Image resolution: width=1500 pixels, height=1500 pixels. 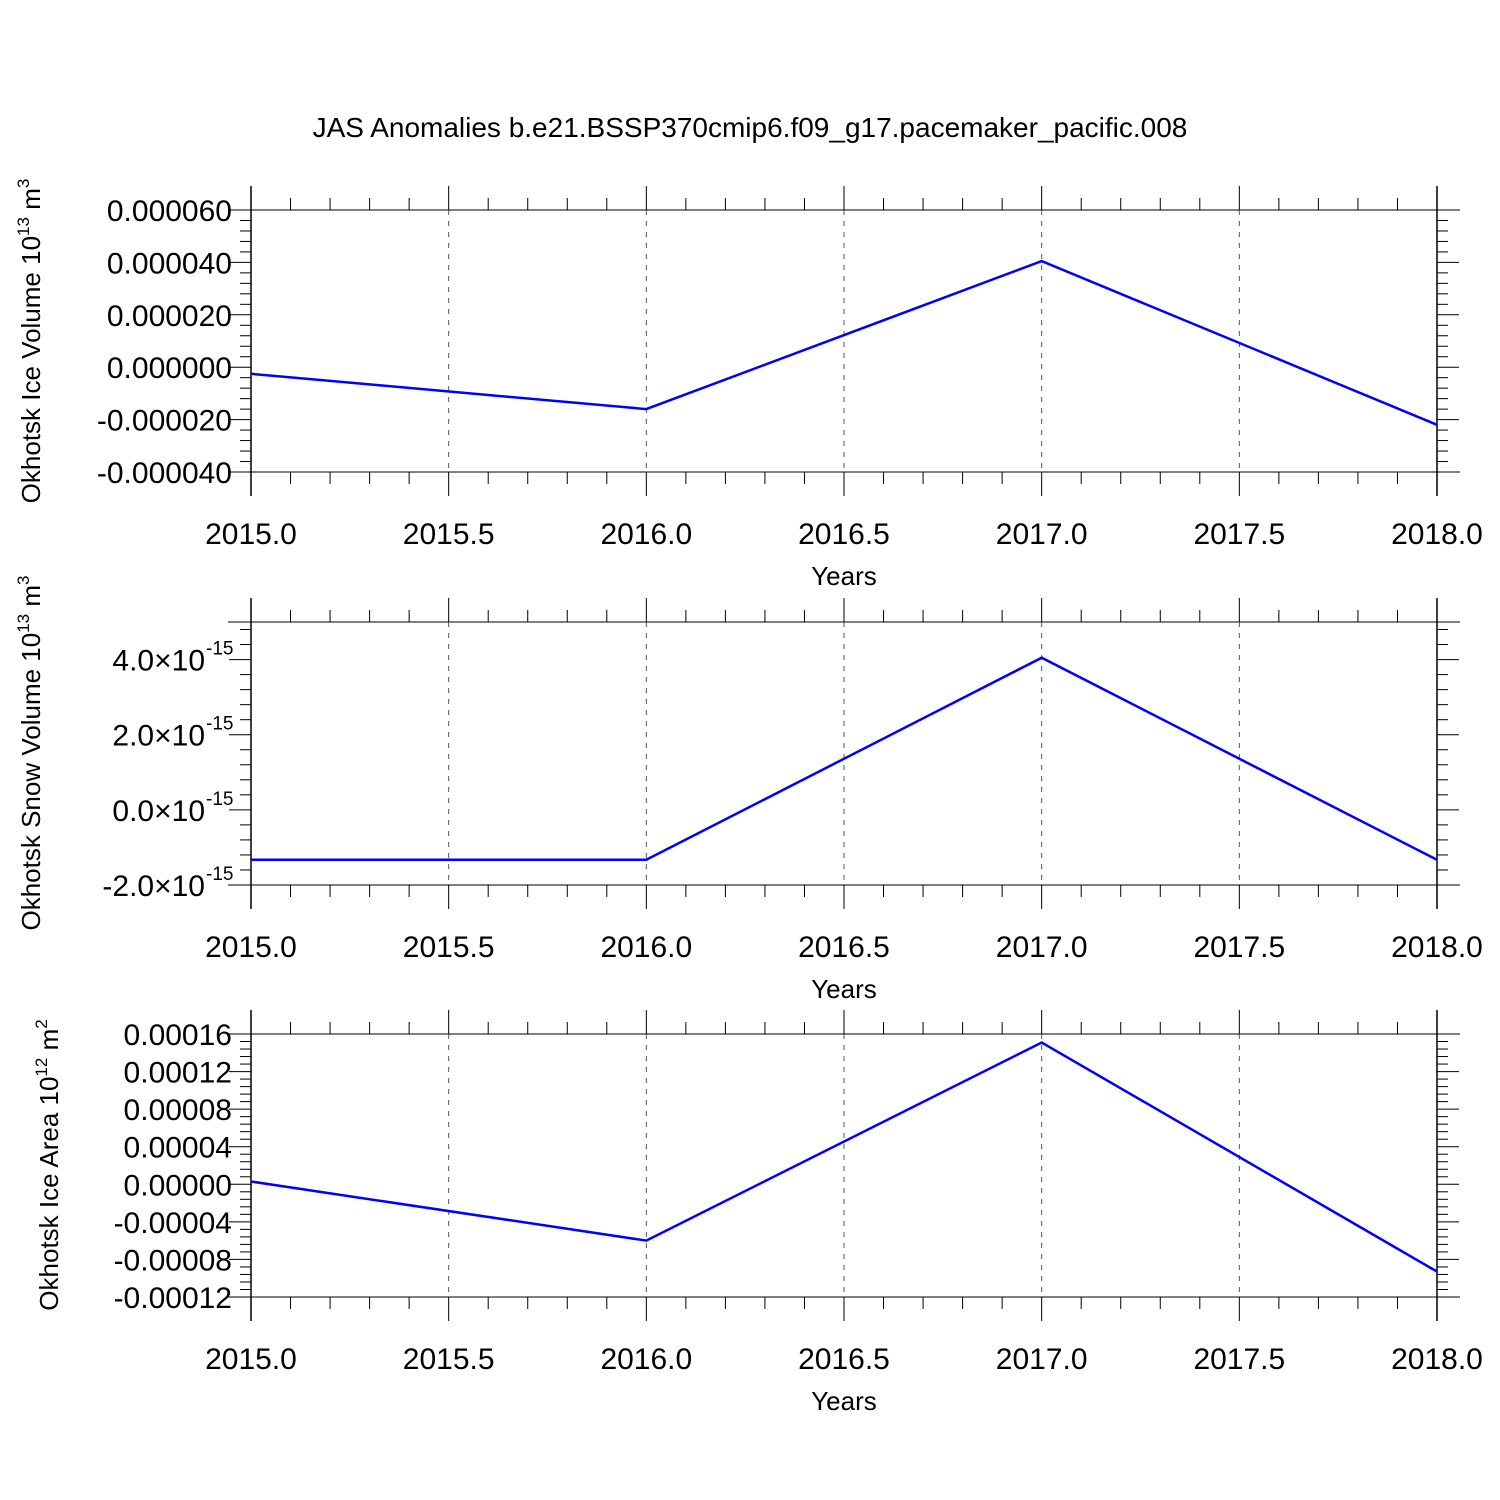 I want to click on y-tick-label: -0.000040, so click(x=164, y=473).